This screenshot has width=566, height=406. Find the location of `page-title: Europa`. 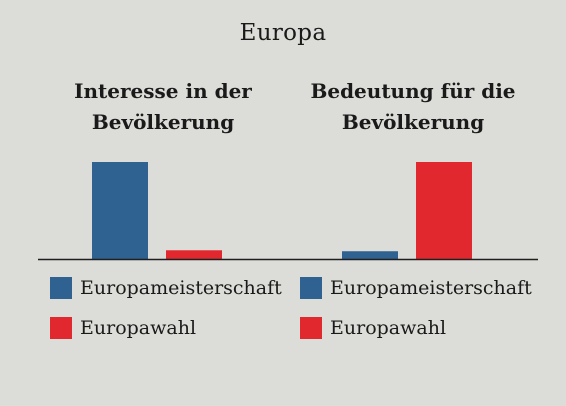

page-title: Europa is located at coordinates (283, 33).